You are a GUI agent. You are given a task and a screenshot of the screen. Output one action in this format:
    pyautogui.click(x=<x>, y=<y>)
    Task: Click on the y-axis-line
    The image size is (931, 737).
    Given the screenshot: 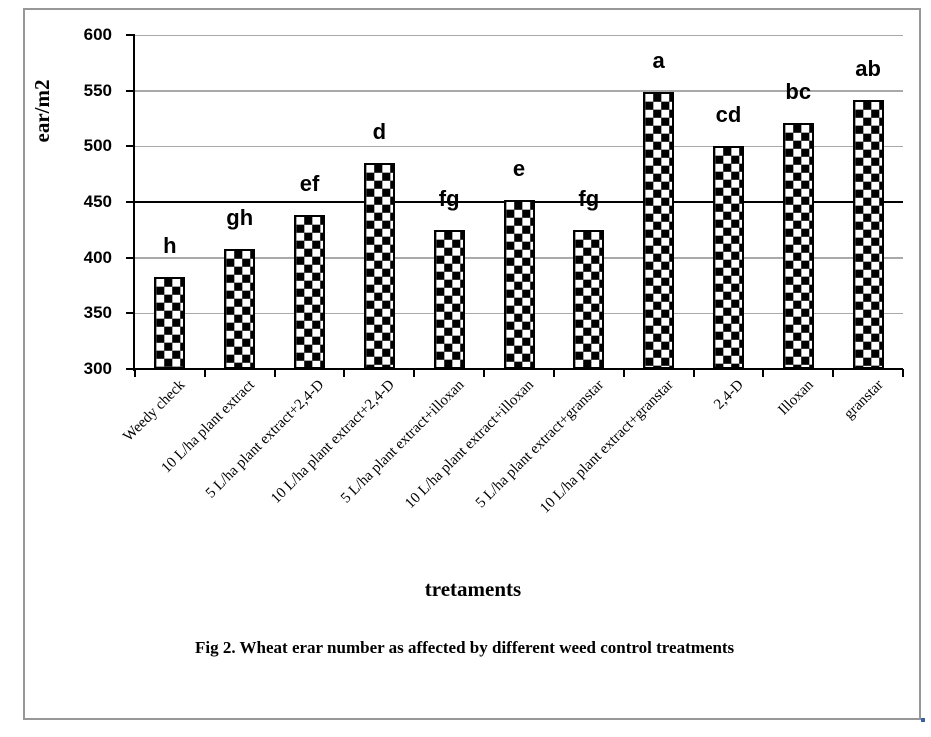 What is the action you would take?
    pyautogui.click(x=134, y=203)
    